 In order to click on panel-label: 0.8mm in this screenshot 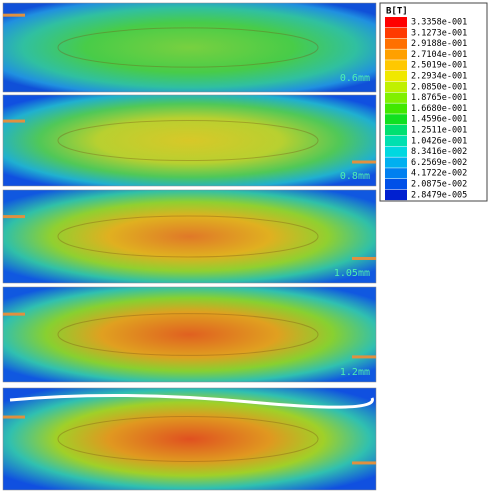, I will do `click(355, 176)`.